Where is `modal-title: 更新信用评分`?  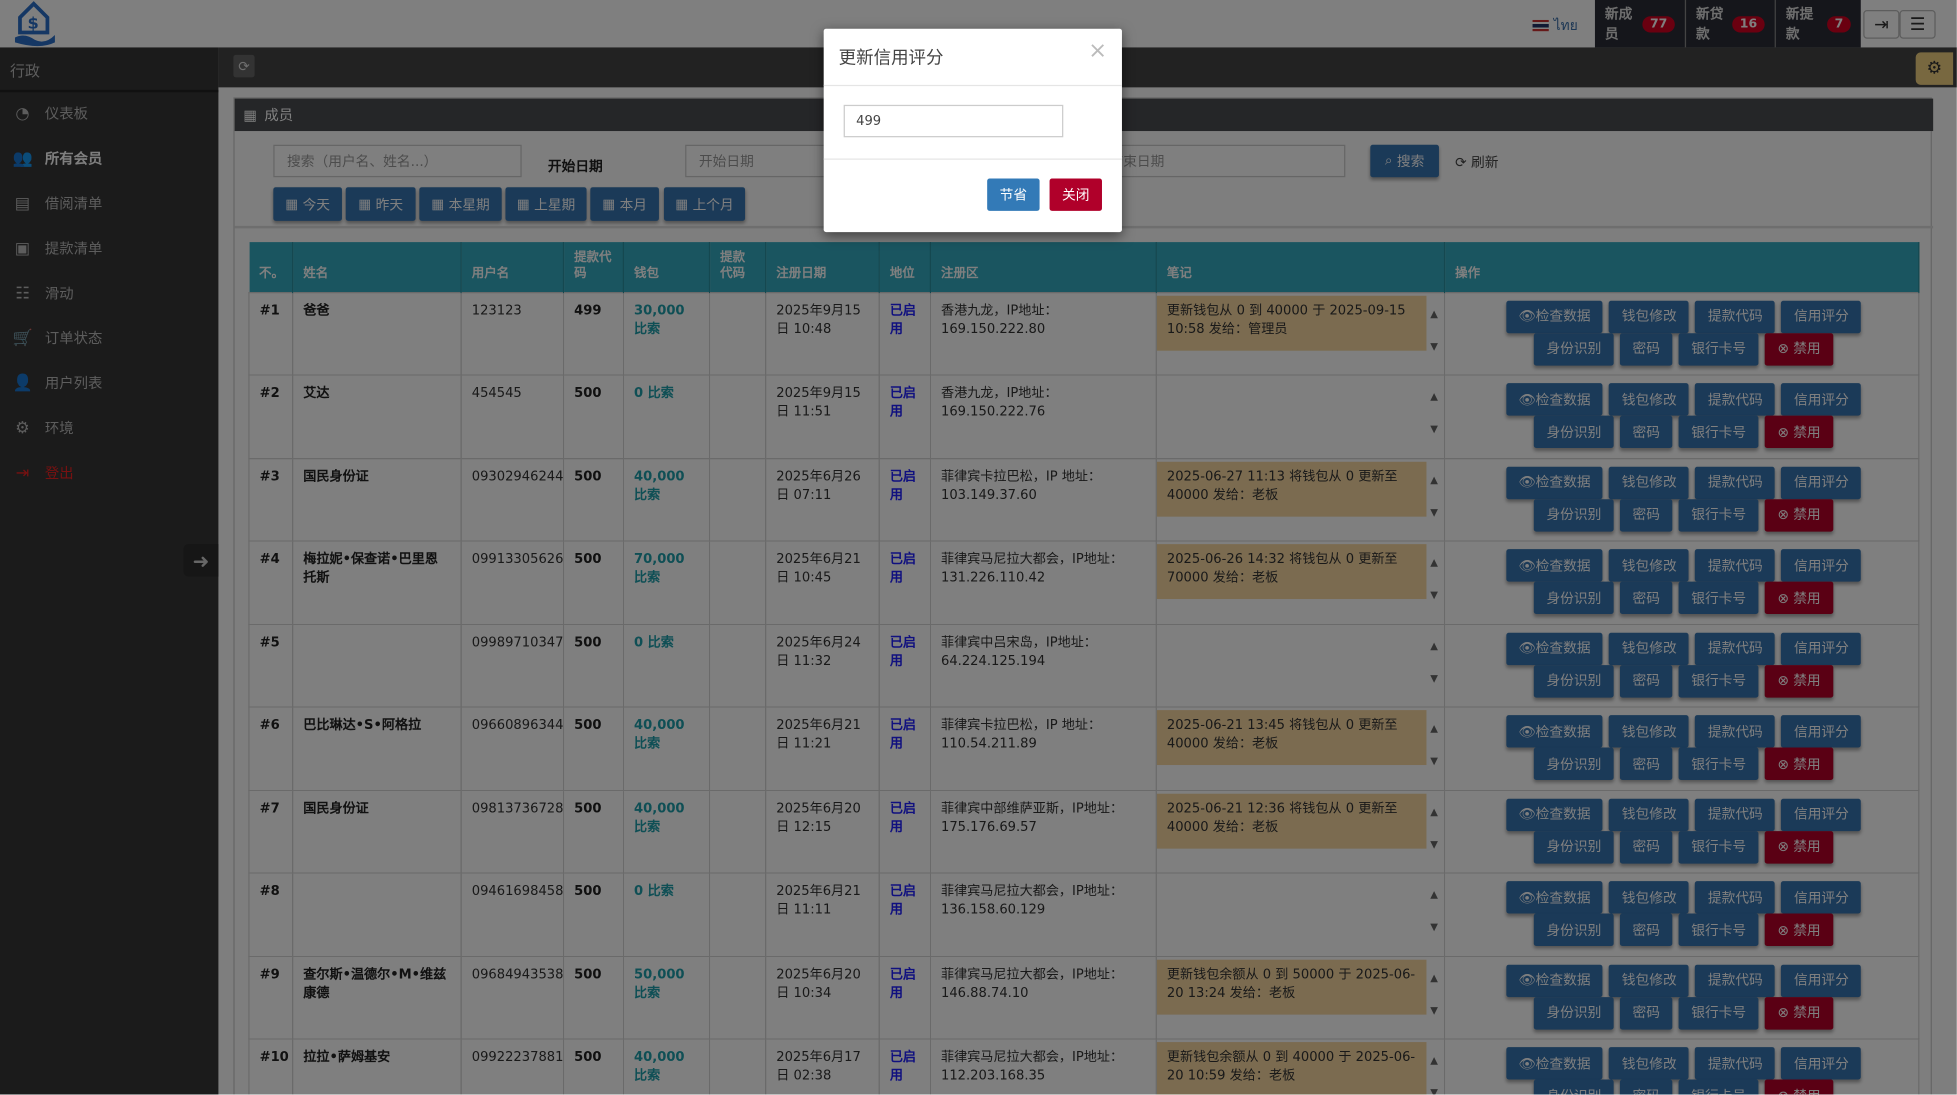
modal-title: 更新信用评分 is located at coordinates (891, 58).